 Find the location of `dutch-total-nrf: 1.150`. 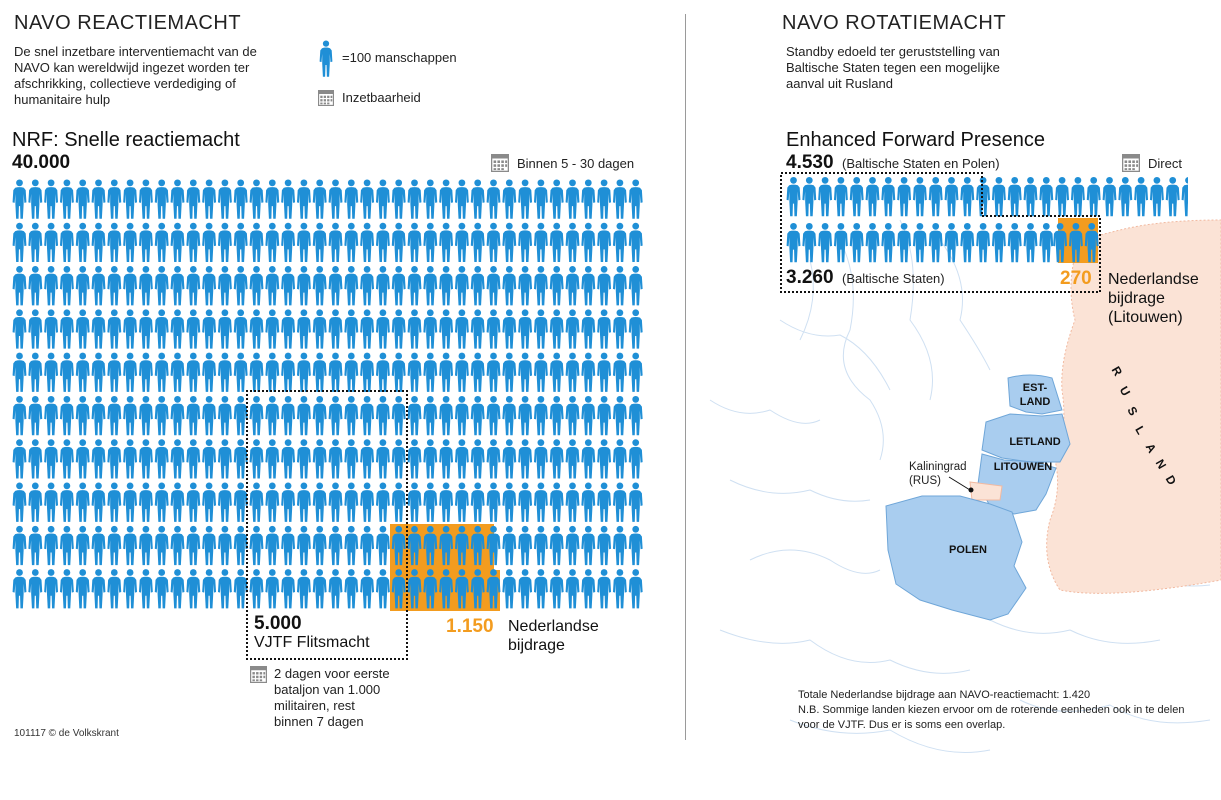

dutch-total-nrf: 1.150 is located at coordinates (470, 626).